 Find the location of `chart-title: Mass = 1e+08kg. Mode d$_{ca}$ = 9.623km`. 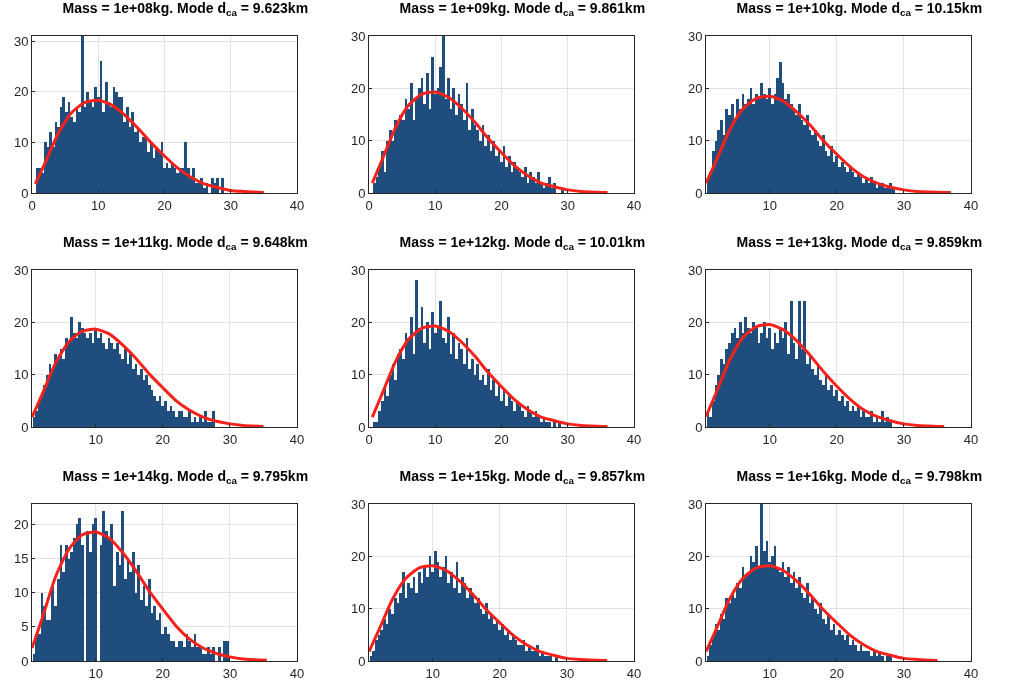

chart-title: Mass = 1e+08kg. Mode d$_{ca}$ = 9.623km is located at coordinates (185, 9).